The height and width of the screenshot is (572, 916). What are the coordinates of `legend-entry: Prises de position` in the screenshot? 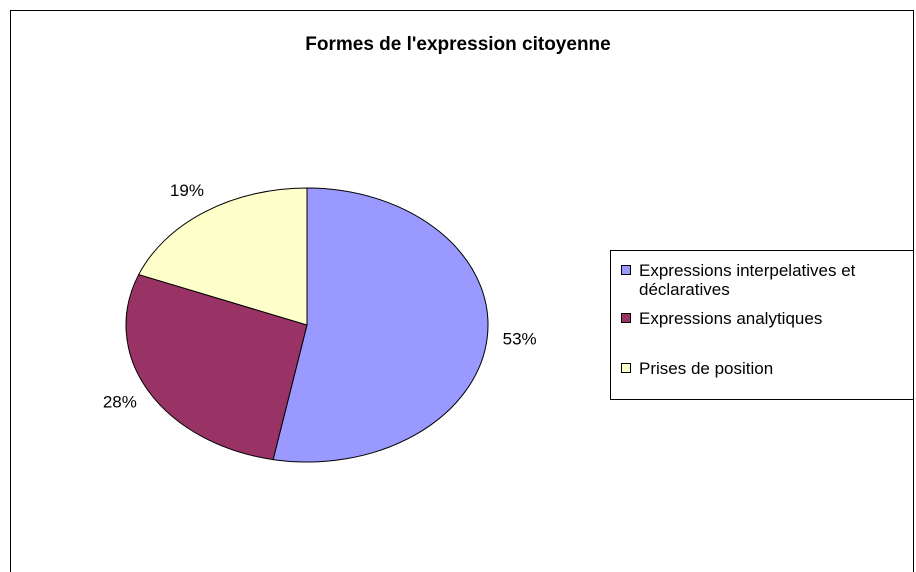 It's located at (768, 368).